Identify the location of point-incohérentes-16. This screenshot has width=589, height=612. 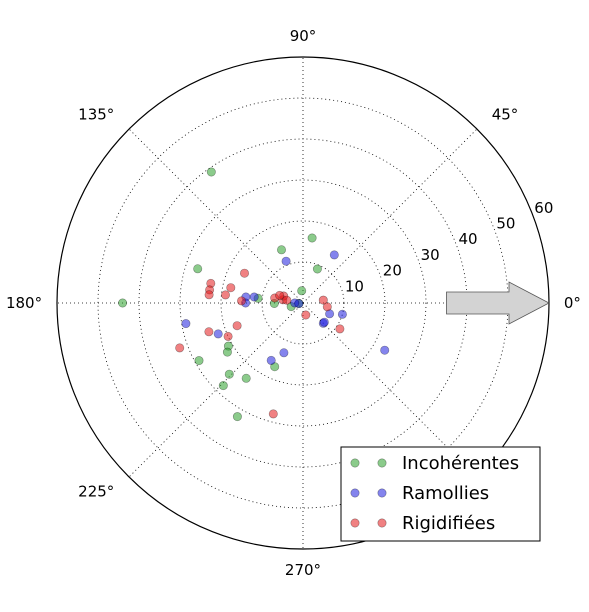
(237, 417).